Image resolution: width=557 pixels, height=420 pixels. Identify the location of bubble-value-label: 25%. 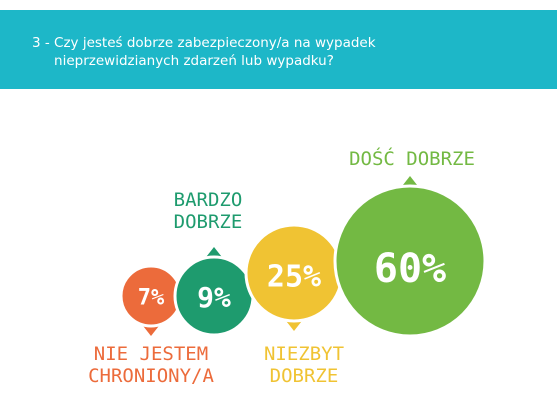
(294, 276).